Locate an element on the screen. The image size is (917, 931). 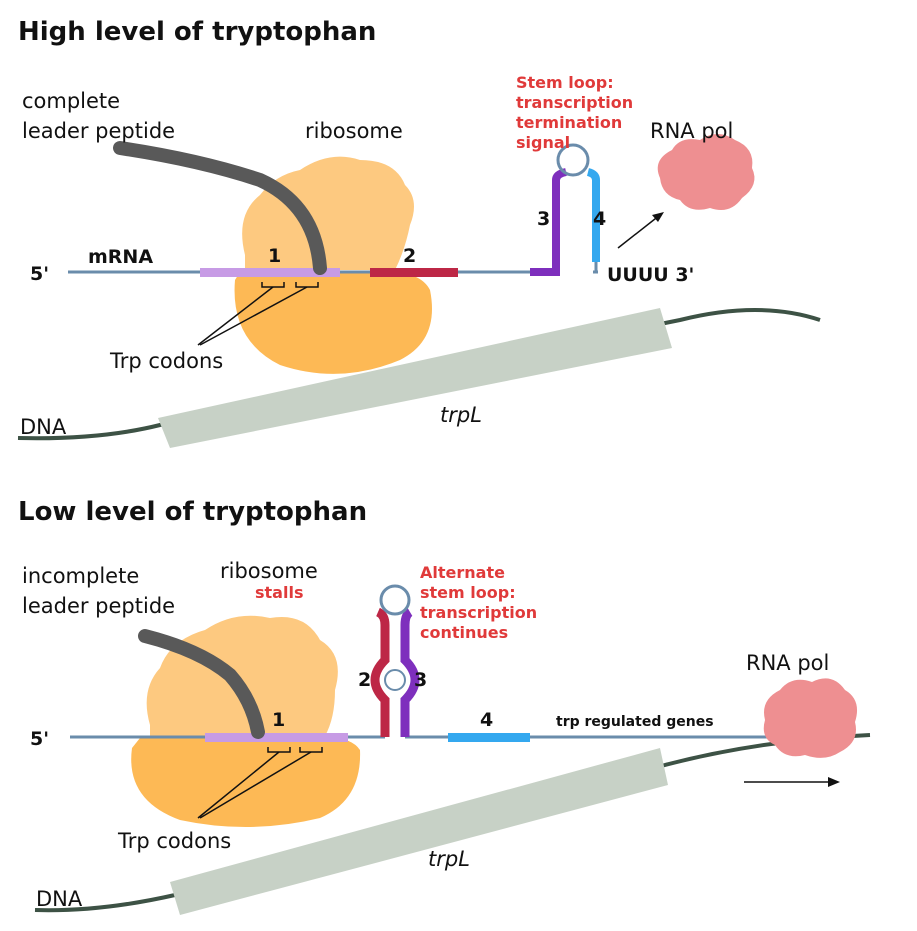
low-dna-label: DNA is located at coordinates (59, 899).